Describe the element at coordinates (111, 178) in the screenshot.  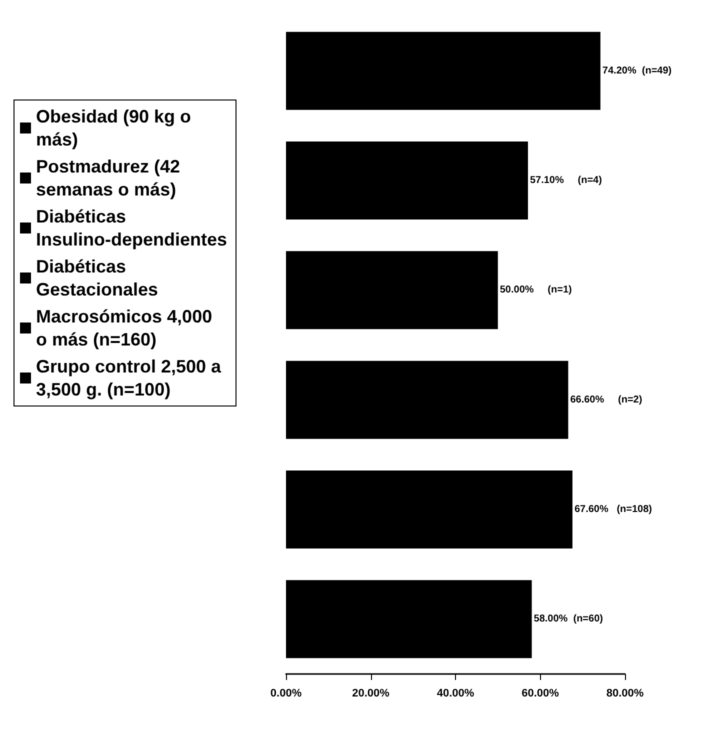
I see `legend-label: Postmadurez (42 semanas o más)` at that location.